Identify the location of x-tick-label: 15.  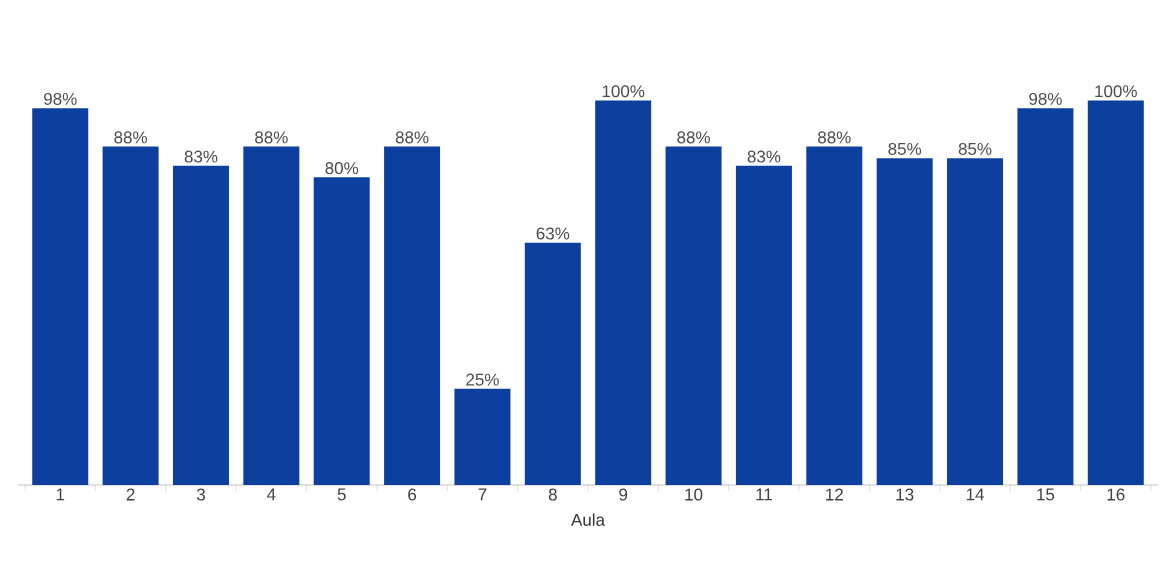
(1046, 494).